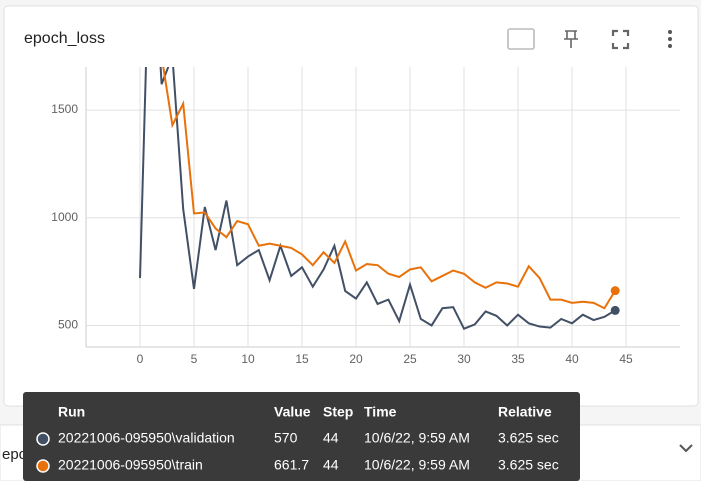 The width and height of the screenshot is (701, 481). I want to click on fullscreen-button, so click(620, 39).